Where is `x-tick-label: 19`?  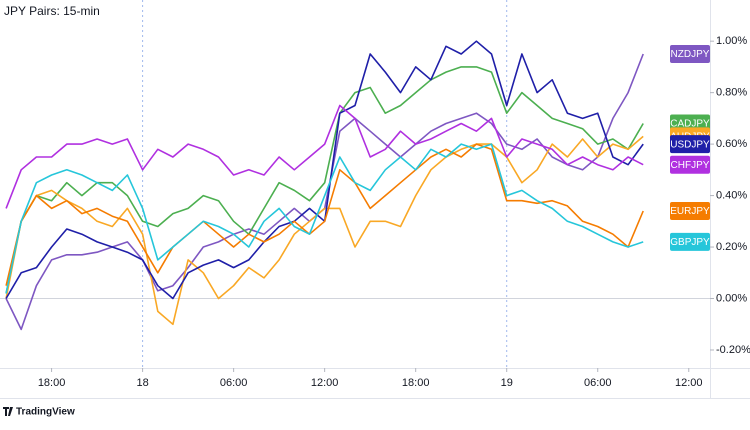
x-tick-label: 19 is located at coordinates (507, 383).